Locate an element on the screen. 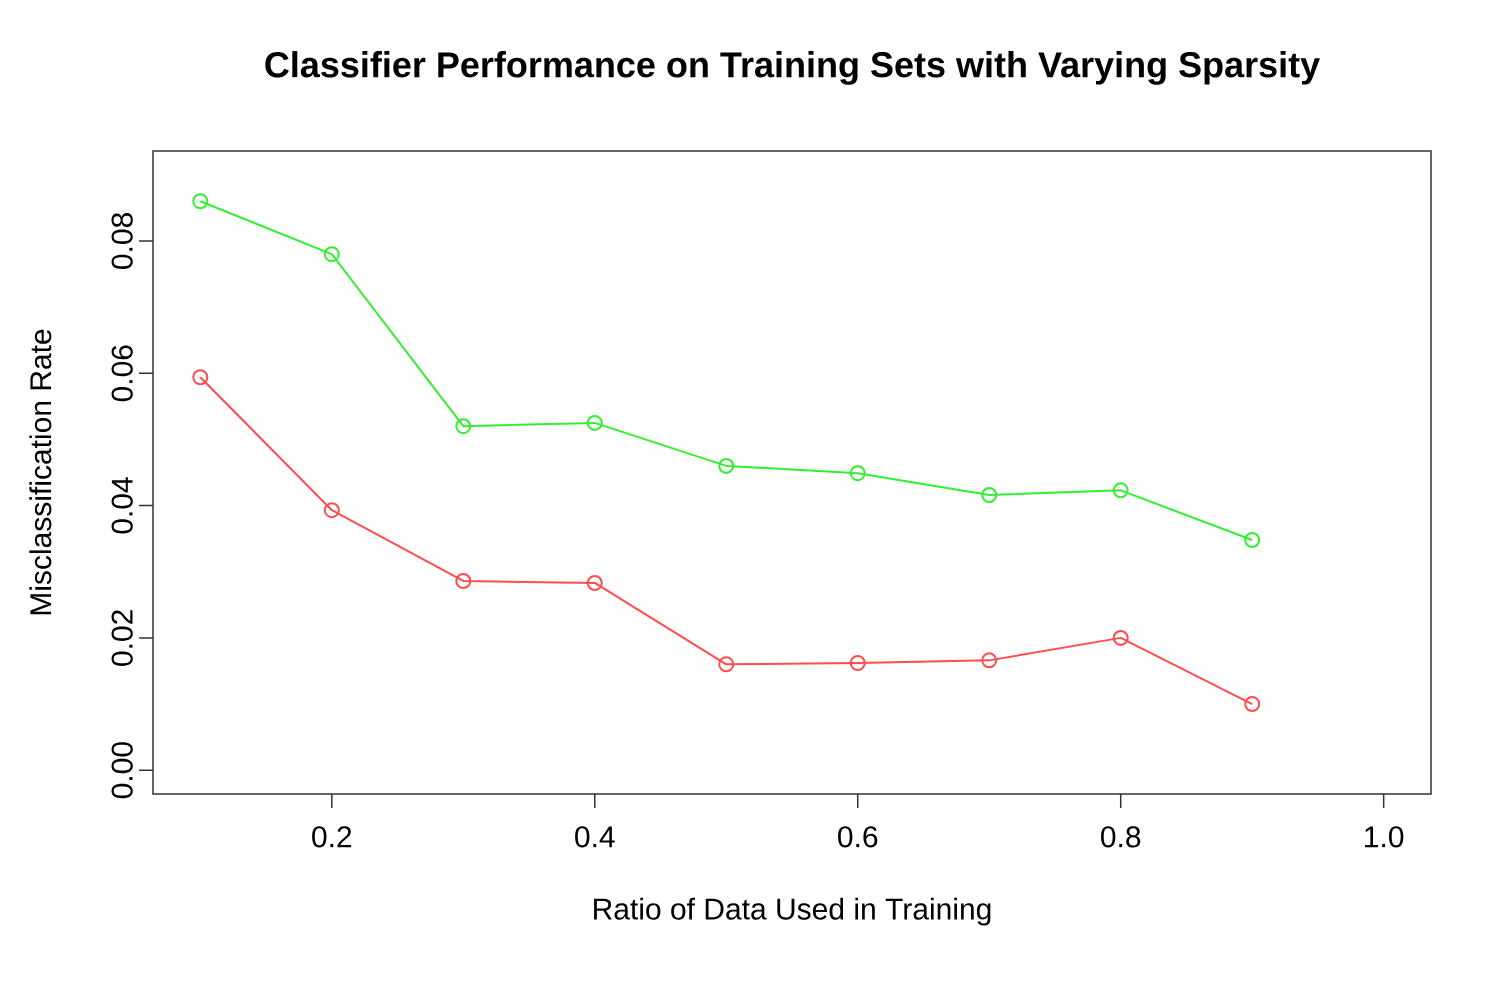  x-tick-label: 0.2 is located at coordinates (332, 837).